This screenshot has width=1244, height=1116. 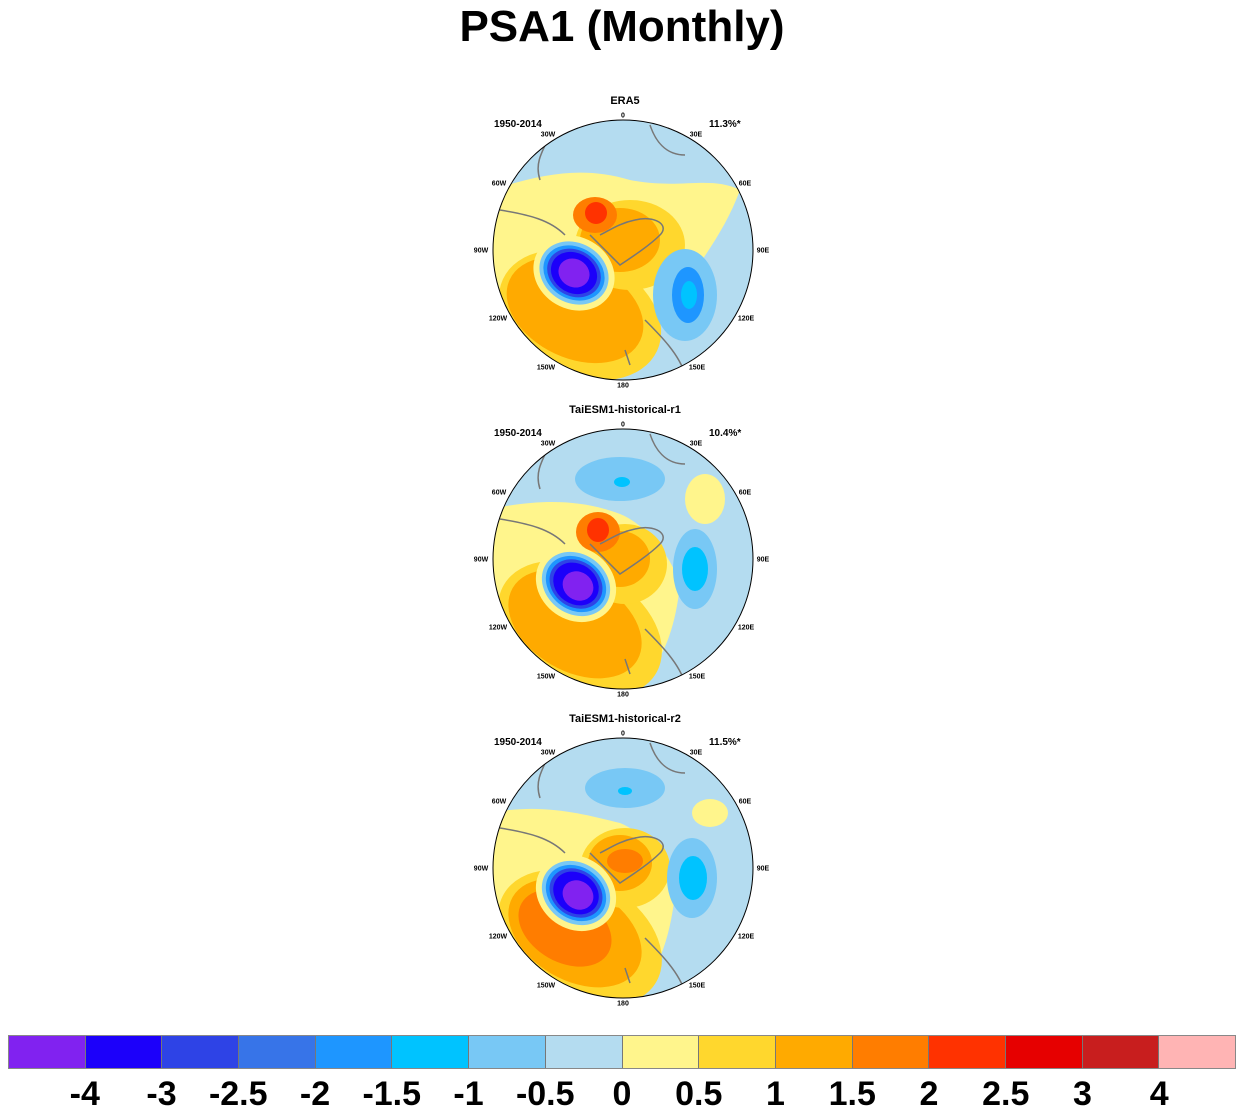 I want to click on map-panel-taiesm1-r1: TaiESM1-historical-r1 1950-2014 10.4%*, so click(x=625, y=554).